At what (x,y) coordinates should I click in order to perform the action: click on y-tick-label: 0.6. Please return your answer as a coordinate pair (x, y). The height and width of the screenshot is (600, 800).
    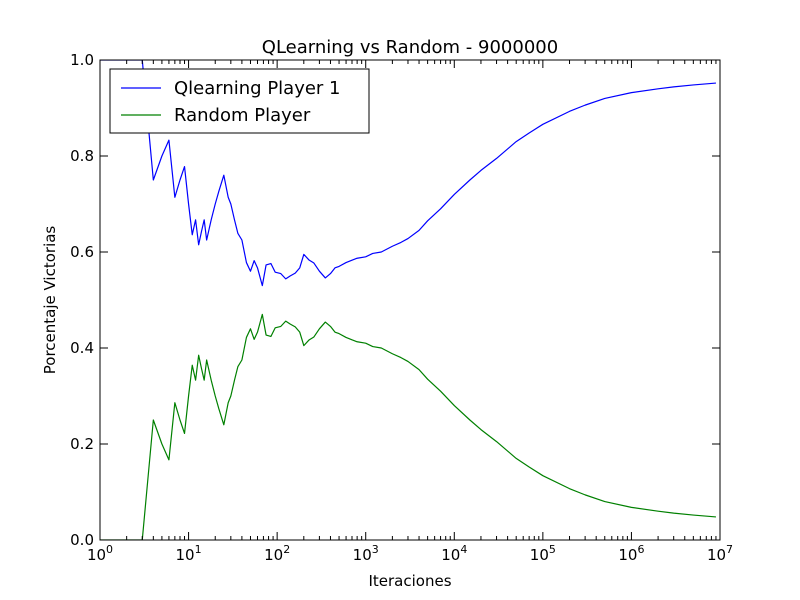
    Looking at the image, I should click on (82, 252).